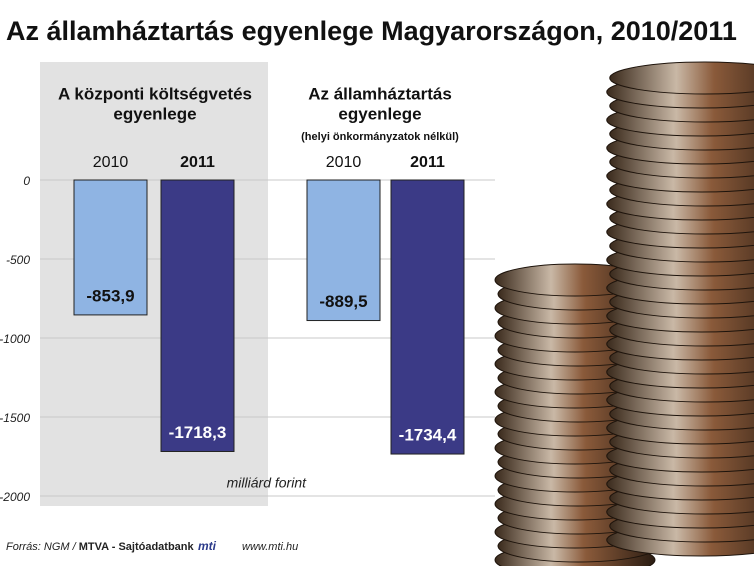  I want to click on group-subtitle: (helyi önkormányzatok nélkül), so click(380, 137).